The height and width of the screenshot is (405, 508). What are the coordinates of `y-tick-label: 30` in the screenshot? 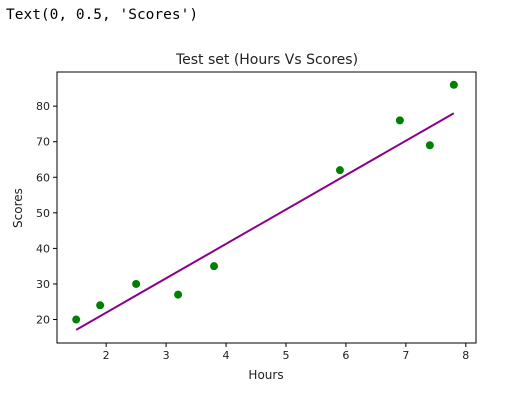 It's located at (43, 284).